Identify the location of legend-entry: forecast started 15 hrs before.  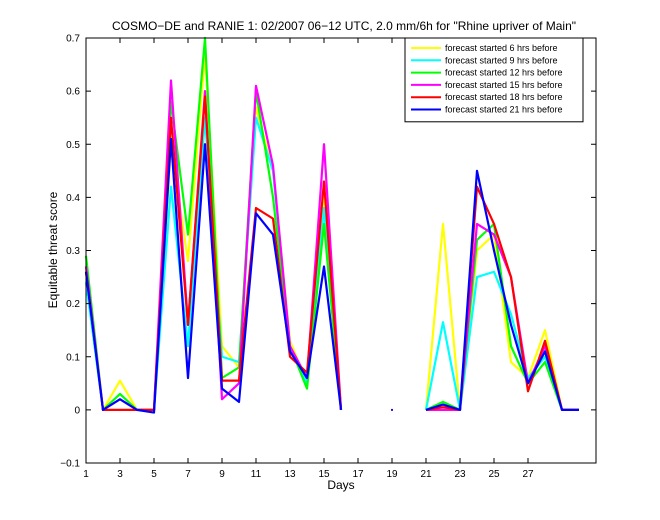
(487, 85).